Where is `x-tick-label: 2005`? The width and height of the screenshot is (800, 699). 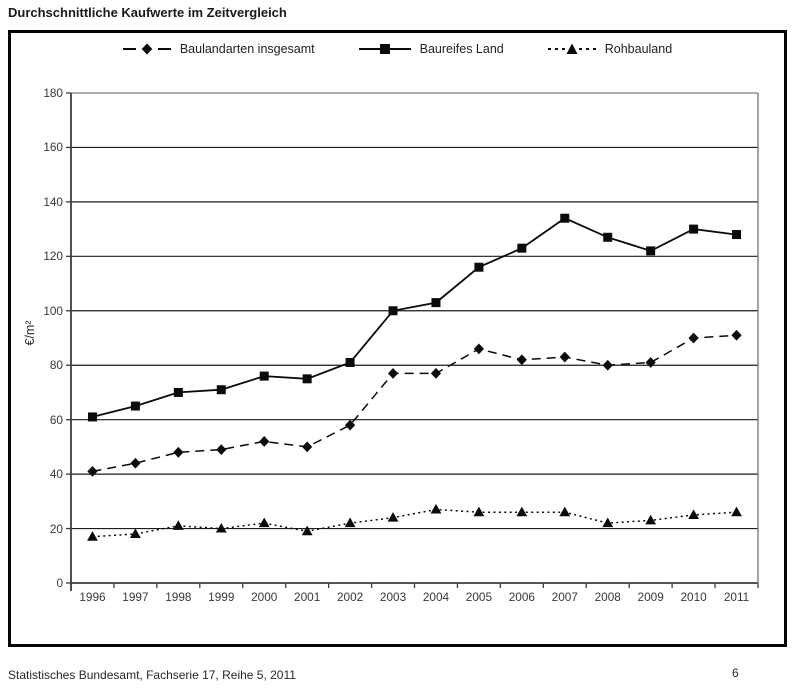 x-tick-label: 2005 is located at coordinates (479, 597).